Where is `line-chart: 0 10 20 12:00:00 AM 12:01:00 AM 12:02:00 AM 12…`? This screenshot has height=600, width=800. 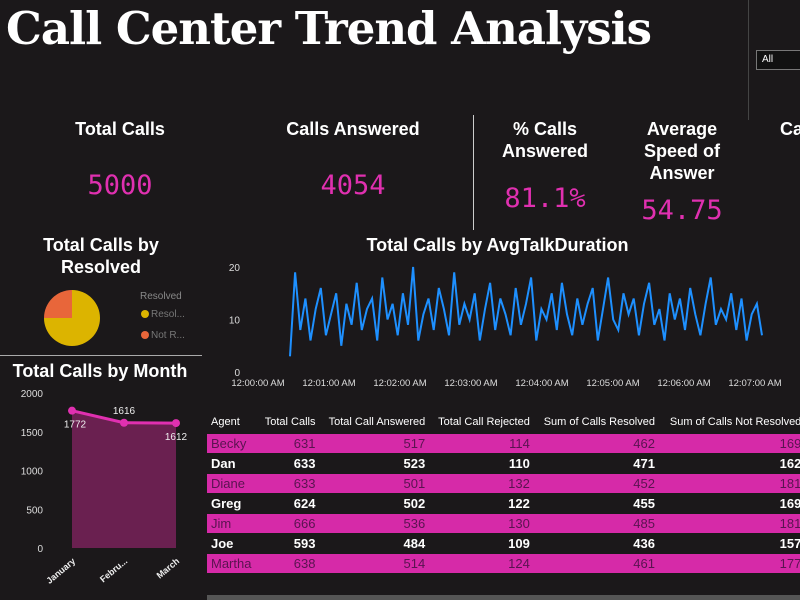 line-chart: 0 10 20 12:00:00 AM 12:01:00 AM 12:02:00 AM 12… is located at coordinates (505, 326).